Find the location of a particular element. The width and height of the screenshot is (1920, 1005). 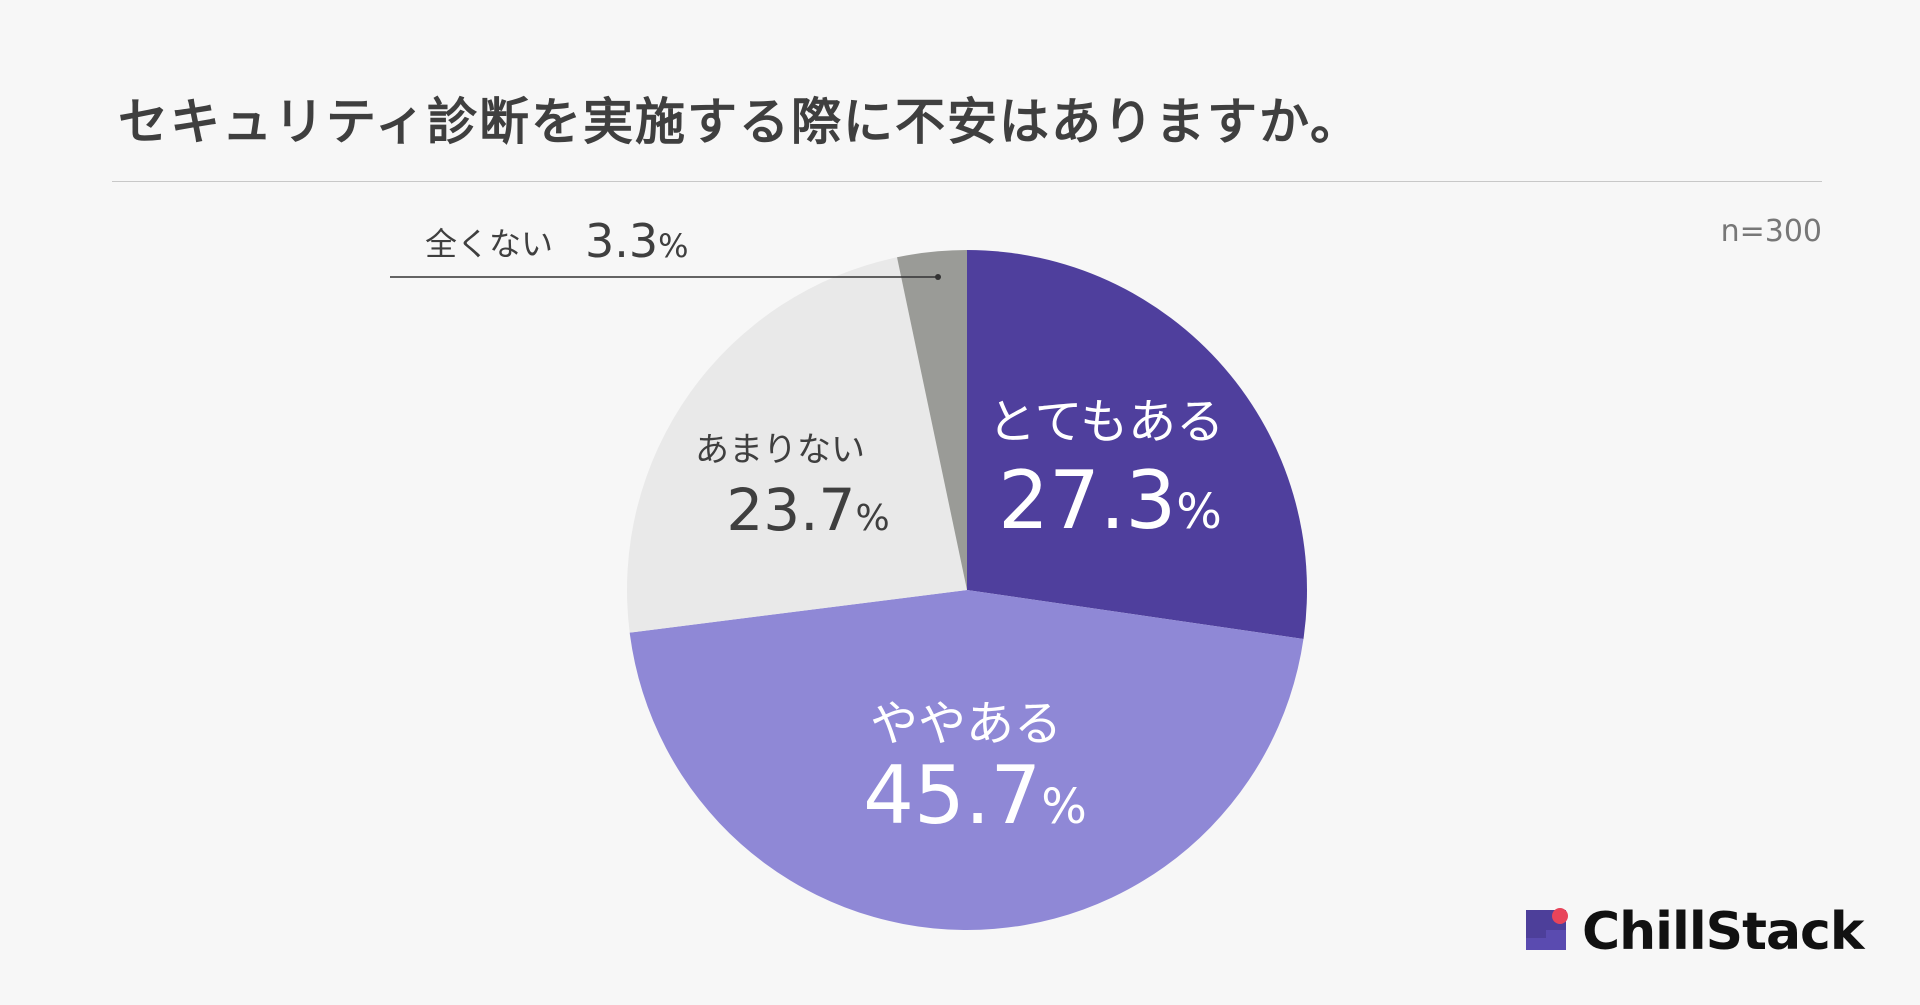

callout-dot is located at coordinates (938, 277).